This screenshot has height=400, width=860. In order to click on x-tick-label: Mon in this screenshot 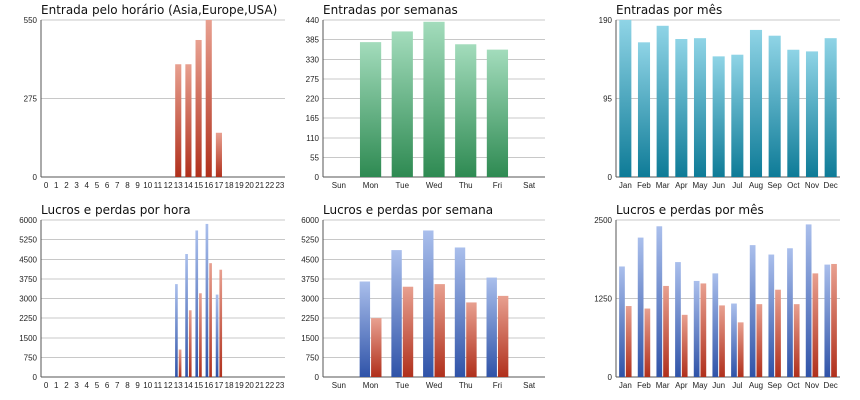, I will do `click(371, 185)`.